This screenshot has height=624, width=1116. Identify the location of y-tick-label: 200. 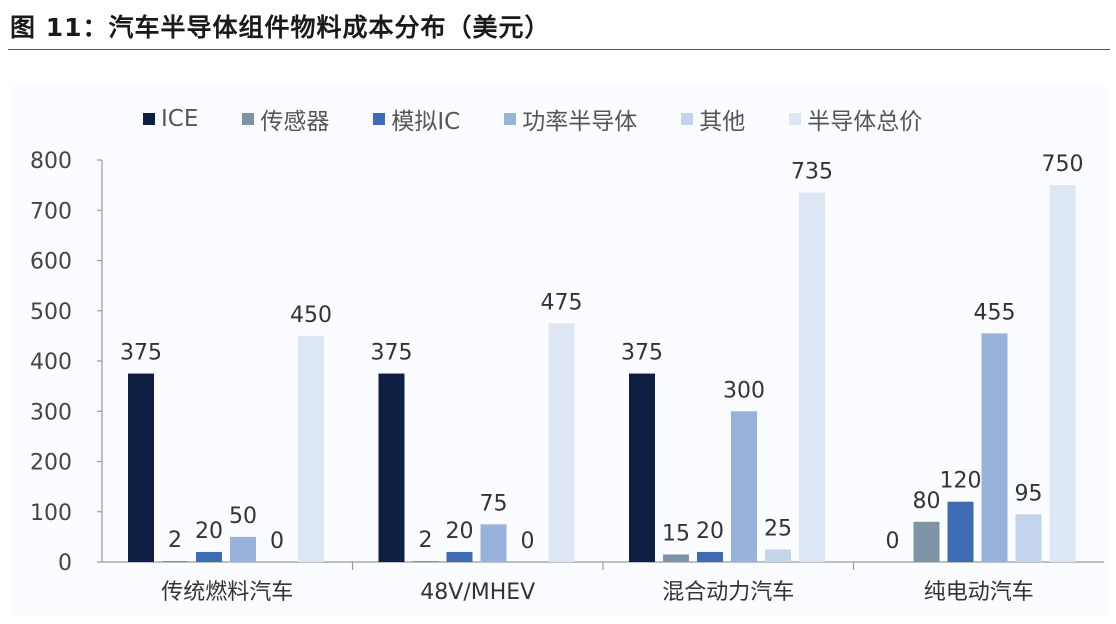
(51, 463).